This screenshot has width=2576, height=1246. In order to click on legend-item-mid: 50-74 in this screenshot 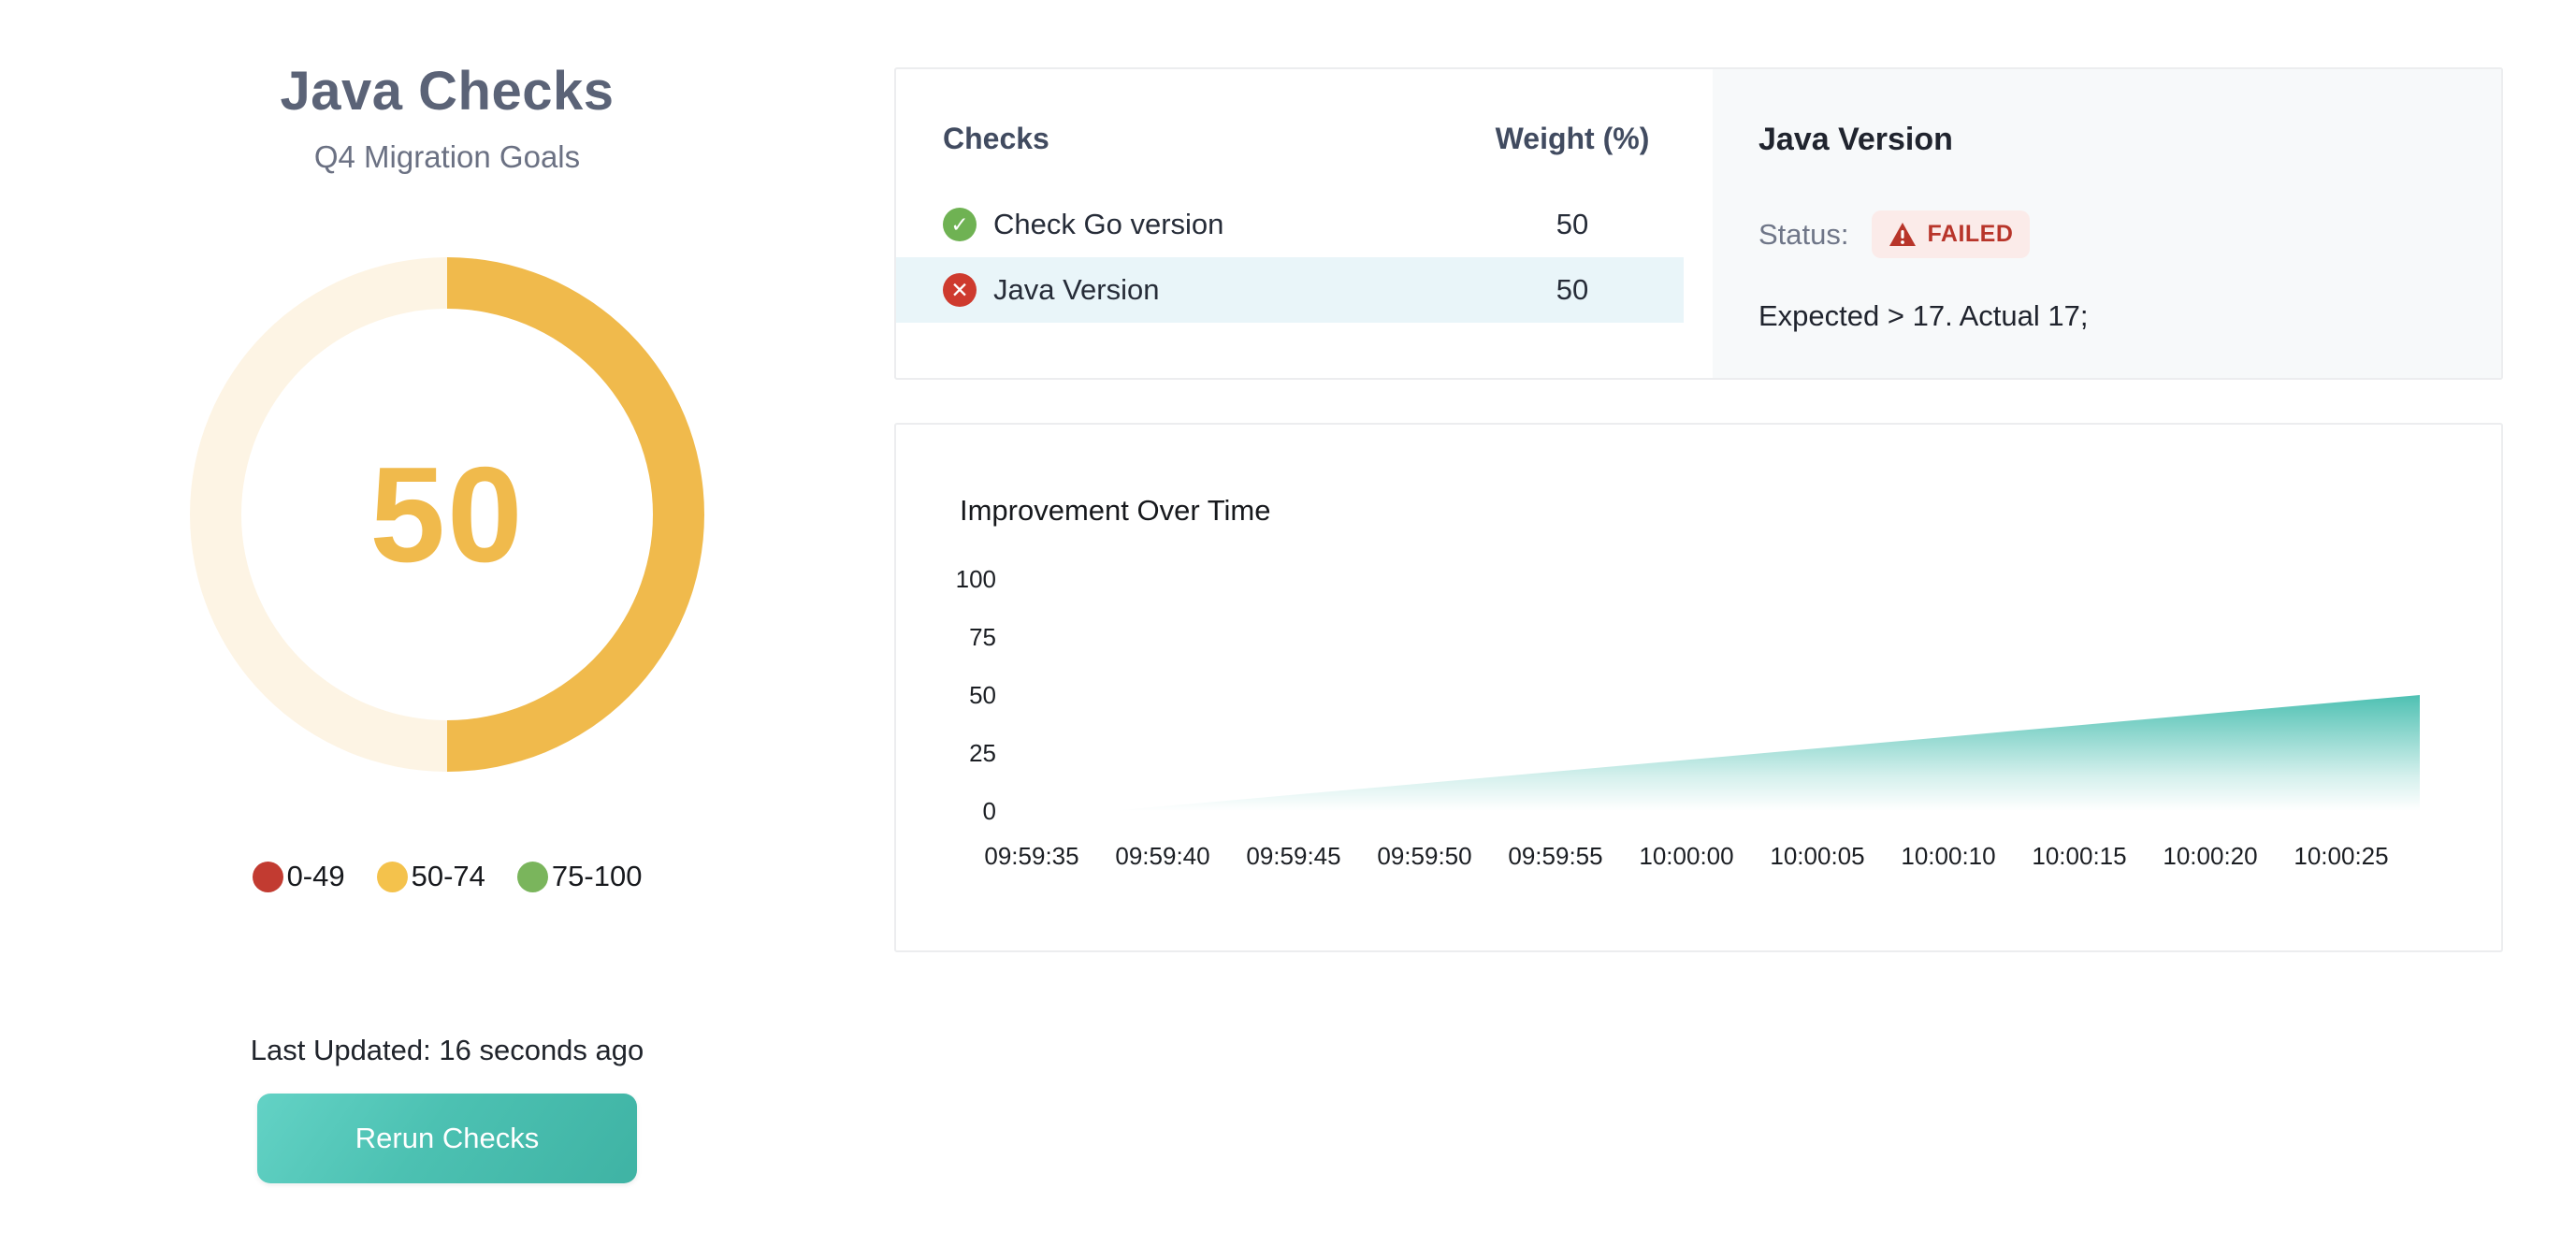, I will do `click(430, 876)`.